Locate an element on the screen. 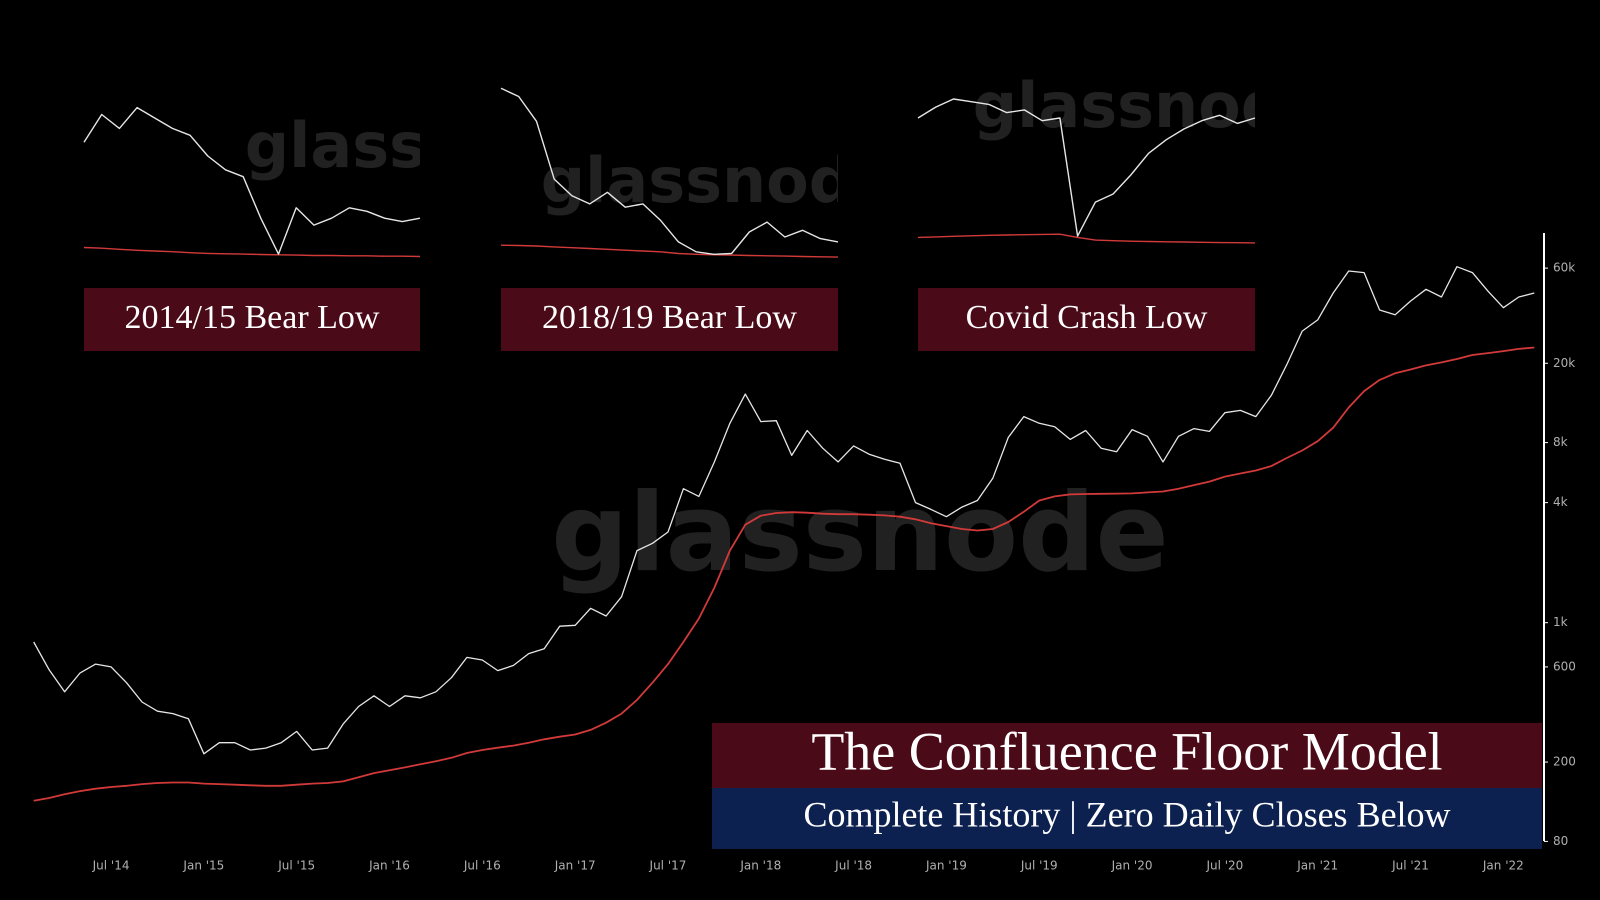 This screenshot has height=900, width=1600. chart-title: The Confluence Floor Model is located at coordinates (1126, 751).